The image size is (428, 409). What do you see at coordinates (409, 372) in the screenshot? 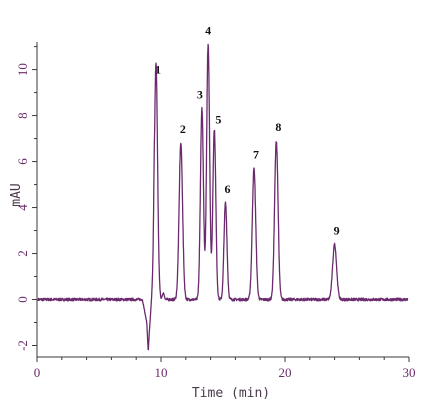
I see `x-tick-label: 30` at bounding box center [409, 372].